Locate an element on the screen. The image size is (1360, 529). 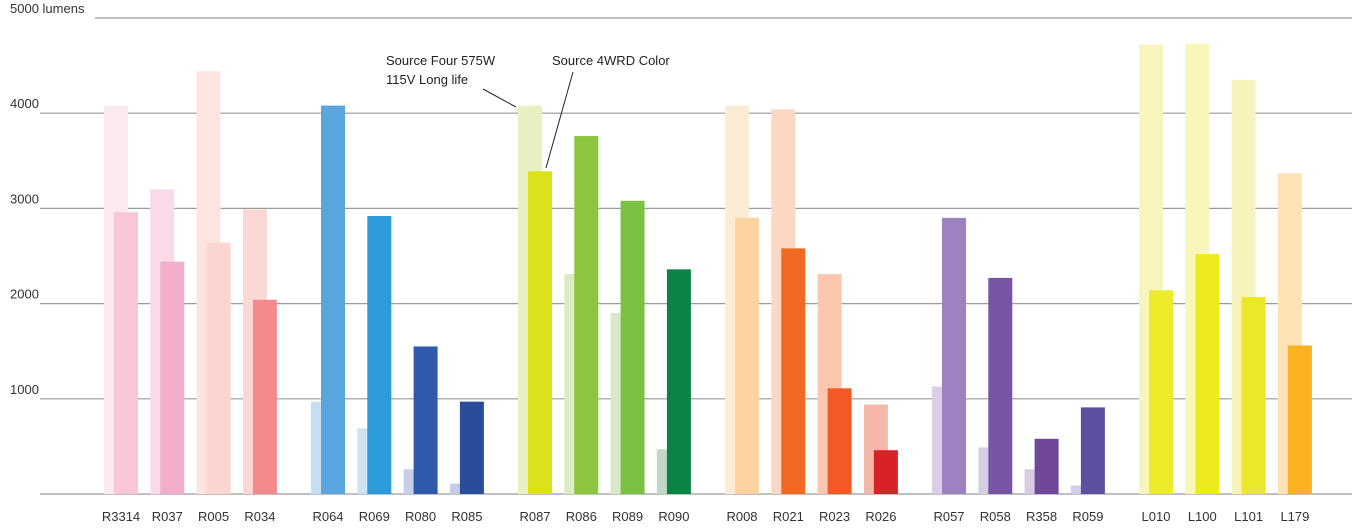
category-label: L010 is located at coordinates (1156, 516).